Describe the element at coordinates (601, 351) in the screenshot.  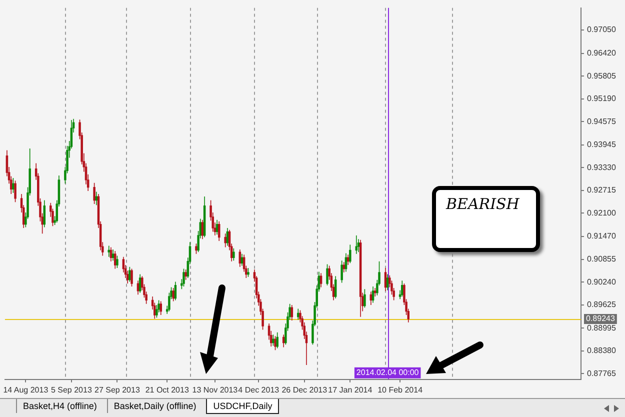
I see `y-tick-label: 0.88380` at that location.